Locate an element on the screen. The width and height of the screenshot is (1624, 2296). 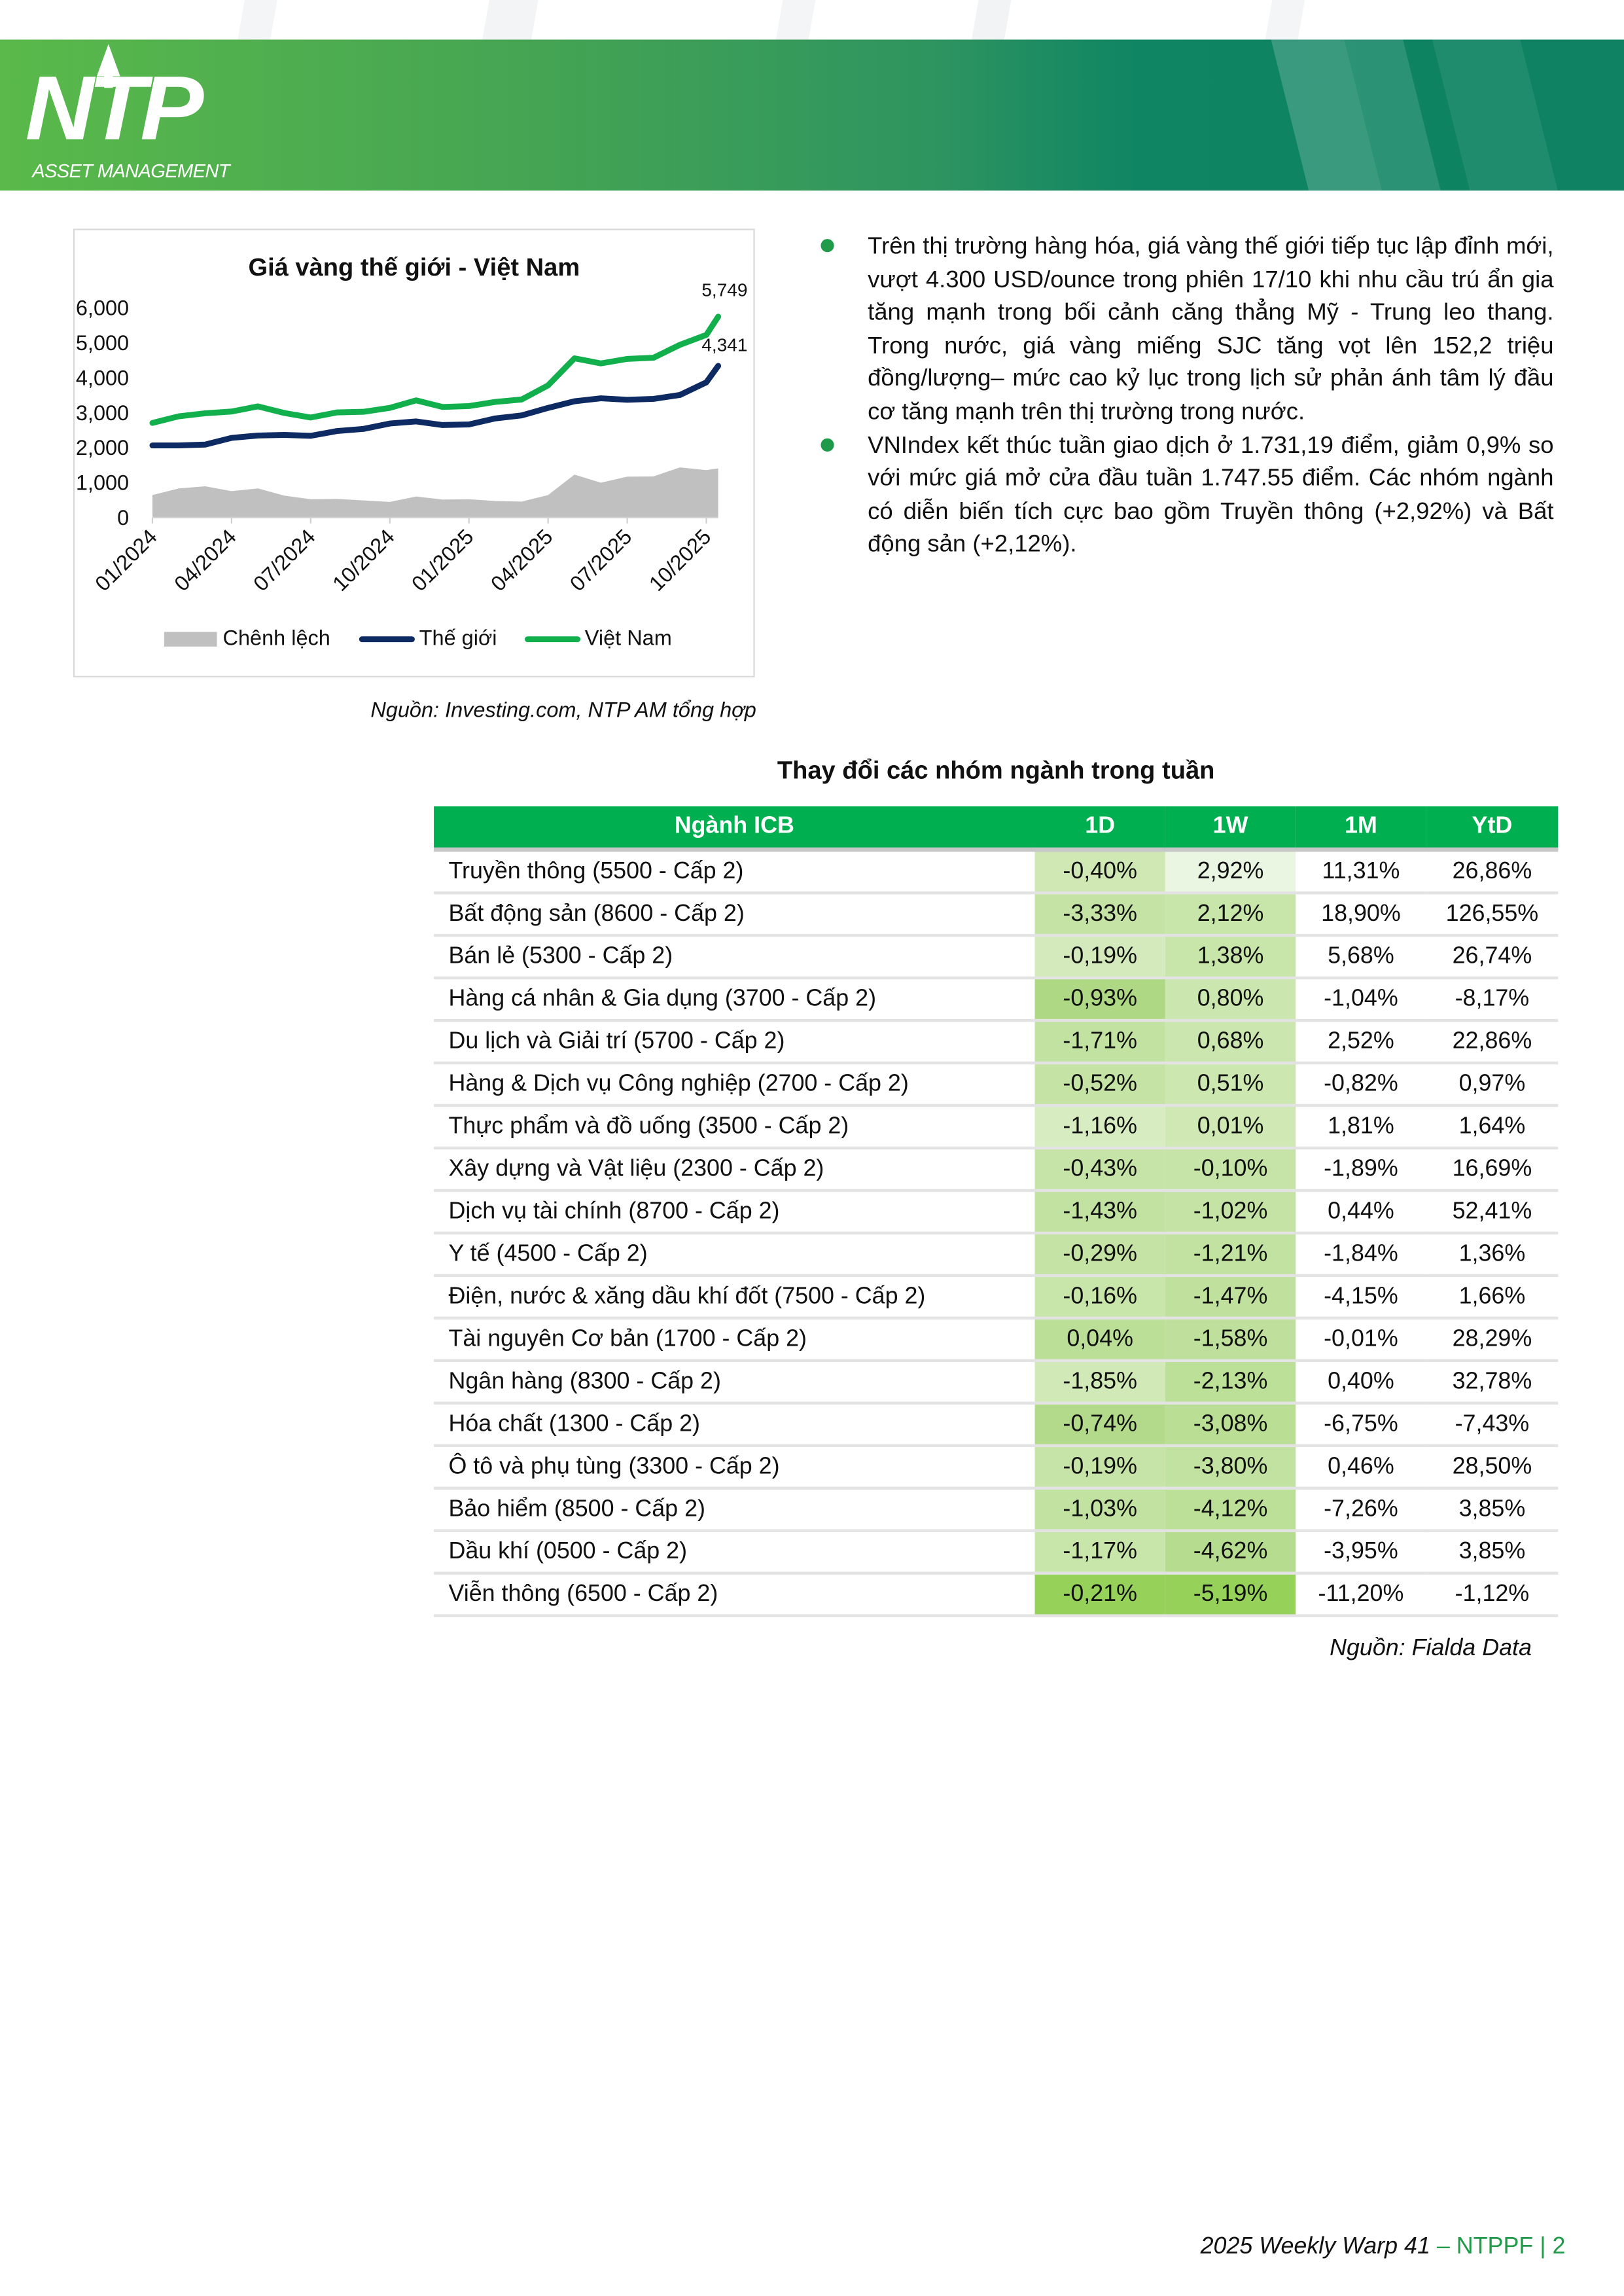
change-1m: 5,68% is located at coordinates (1361, 957).